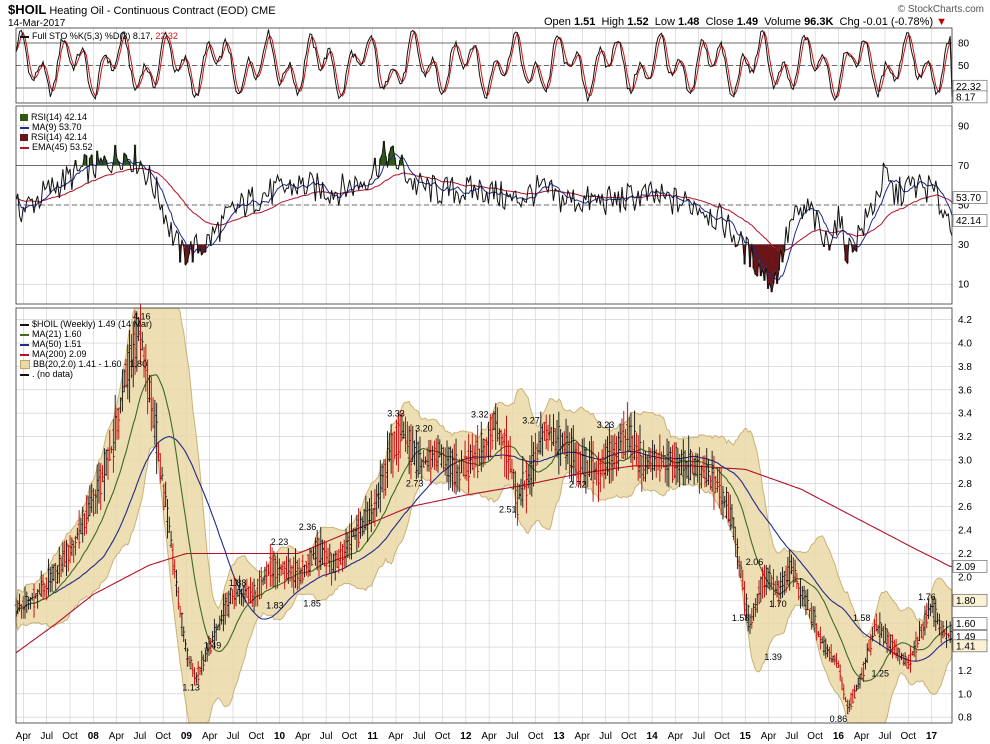 The height and width of the screenshot is (744, 990). I want to click on bb-upper-value-label-box, so click(970, 600).